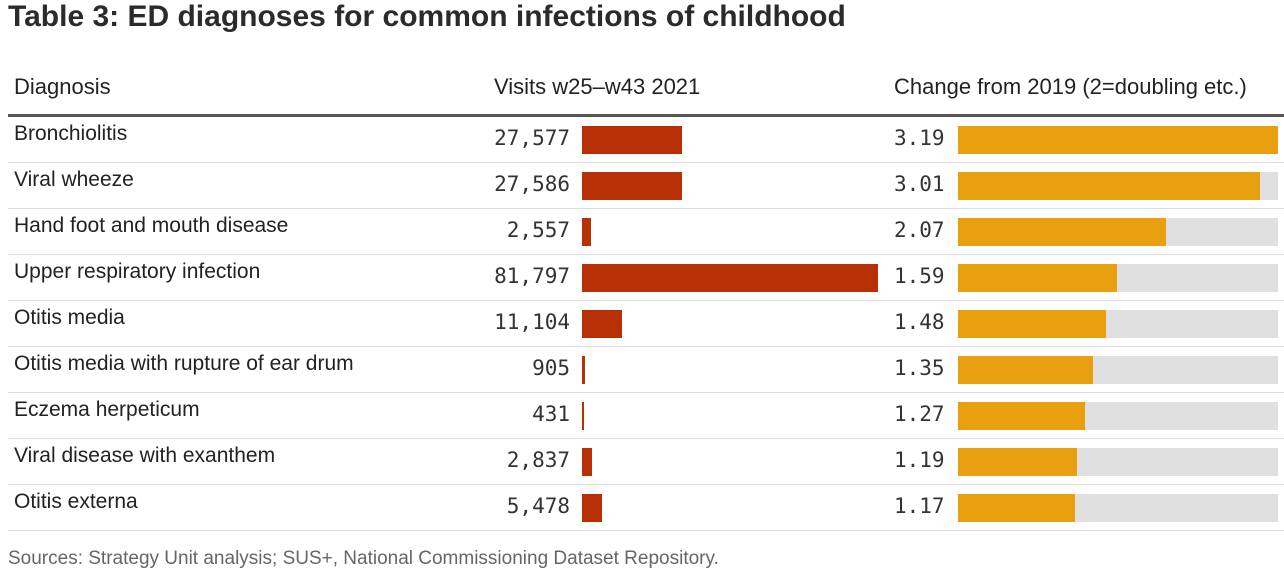 The width and height of the screenshot is (1284, 574). Describe the element at coordinates (74, 179) in the screenshot. I see `diagnosis-label: Viral wheeze` at that location.